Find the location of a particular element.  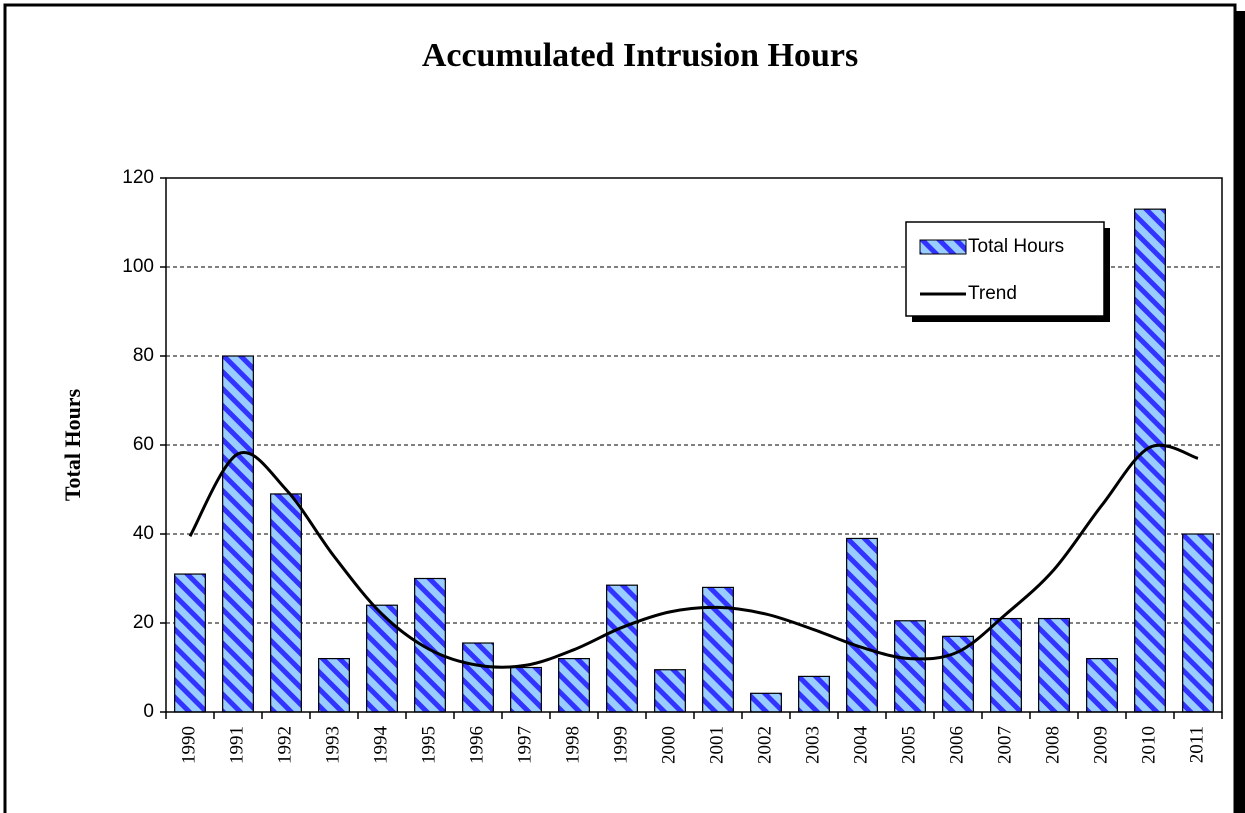

y-tick-label: 60 is located at coordinates (143, 444).